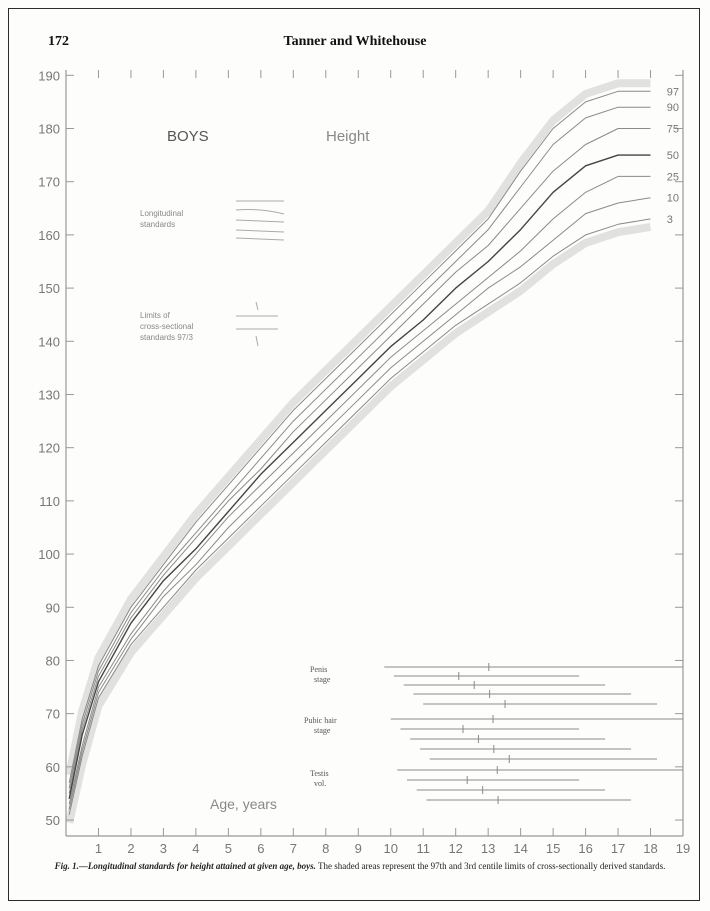  What do you see at coordinates (493, 733) in the screenshot?
I see `puberty-stage-bars: Penis stage Pubic hair stage Testis vol.` at bounding box center [493, 733].